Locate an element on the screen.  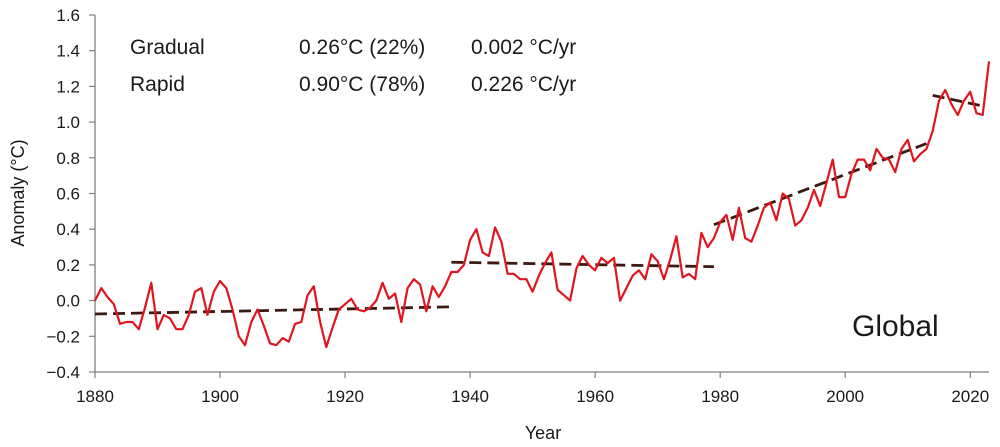
x-axis-title: Year is located at coordinates (543, 433).